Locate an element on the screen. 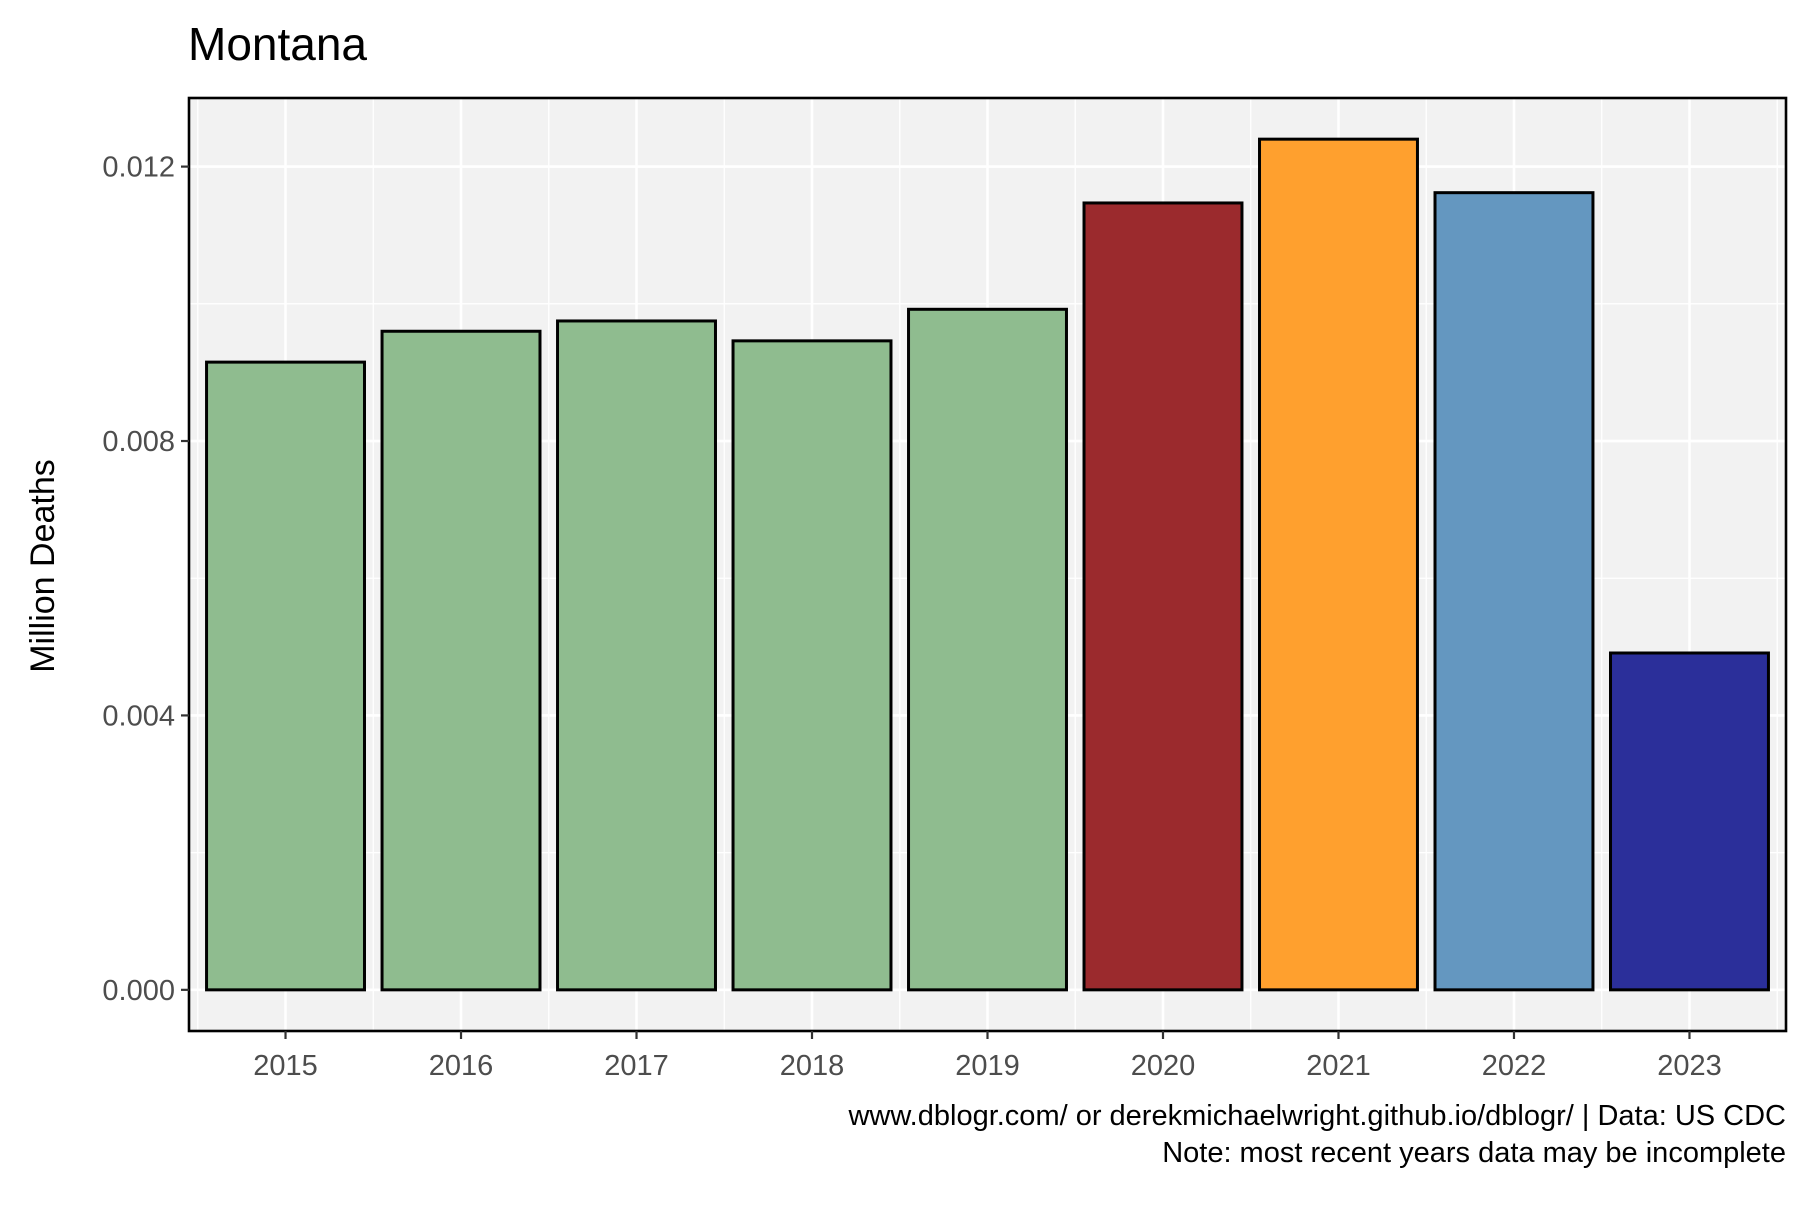 The width and height of the screenshot is (1800, 1205). bar-2016 is located at coordinates (461, 660).